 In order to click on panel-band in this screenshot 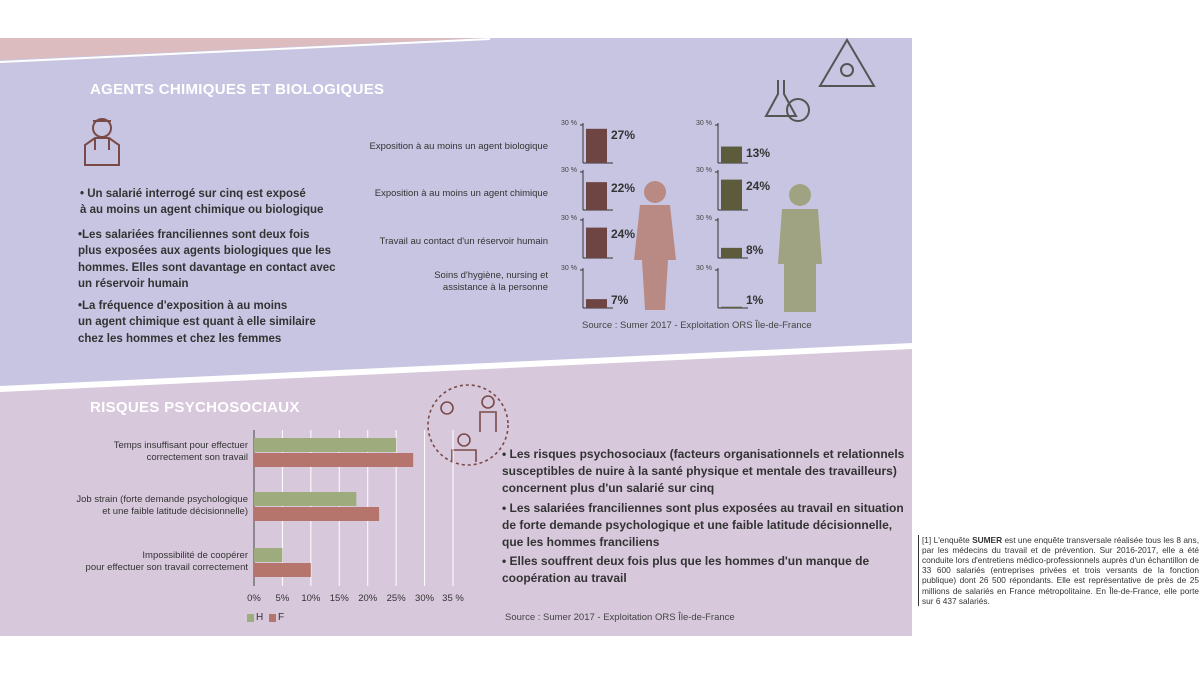, I will do `click(242, 49)`.